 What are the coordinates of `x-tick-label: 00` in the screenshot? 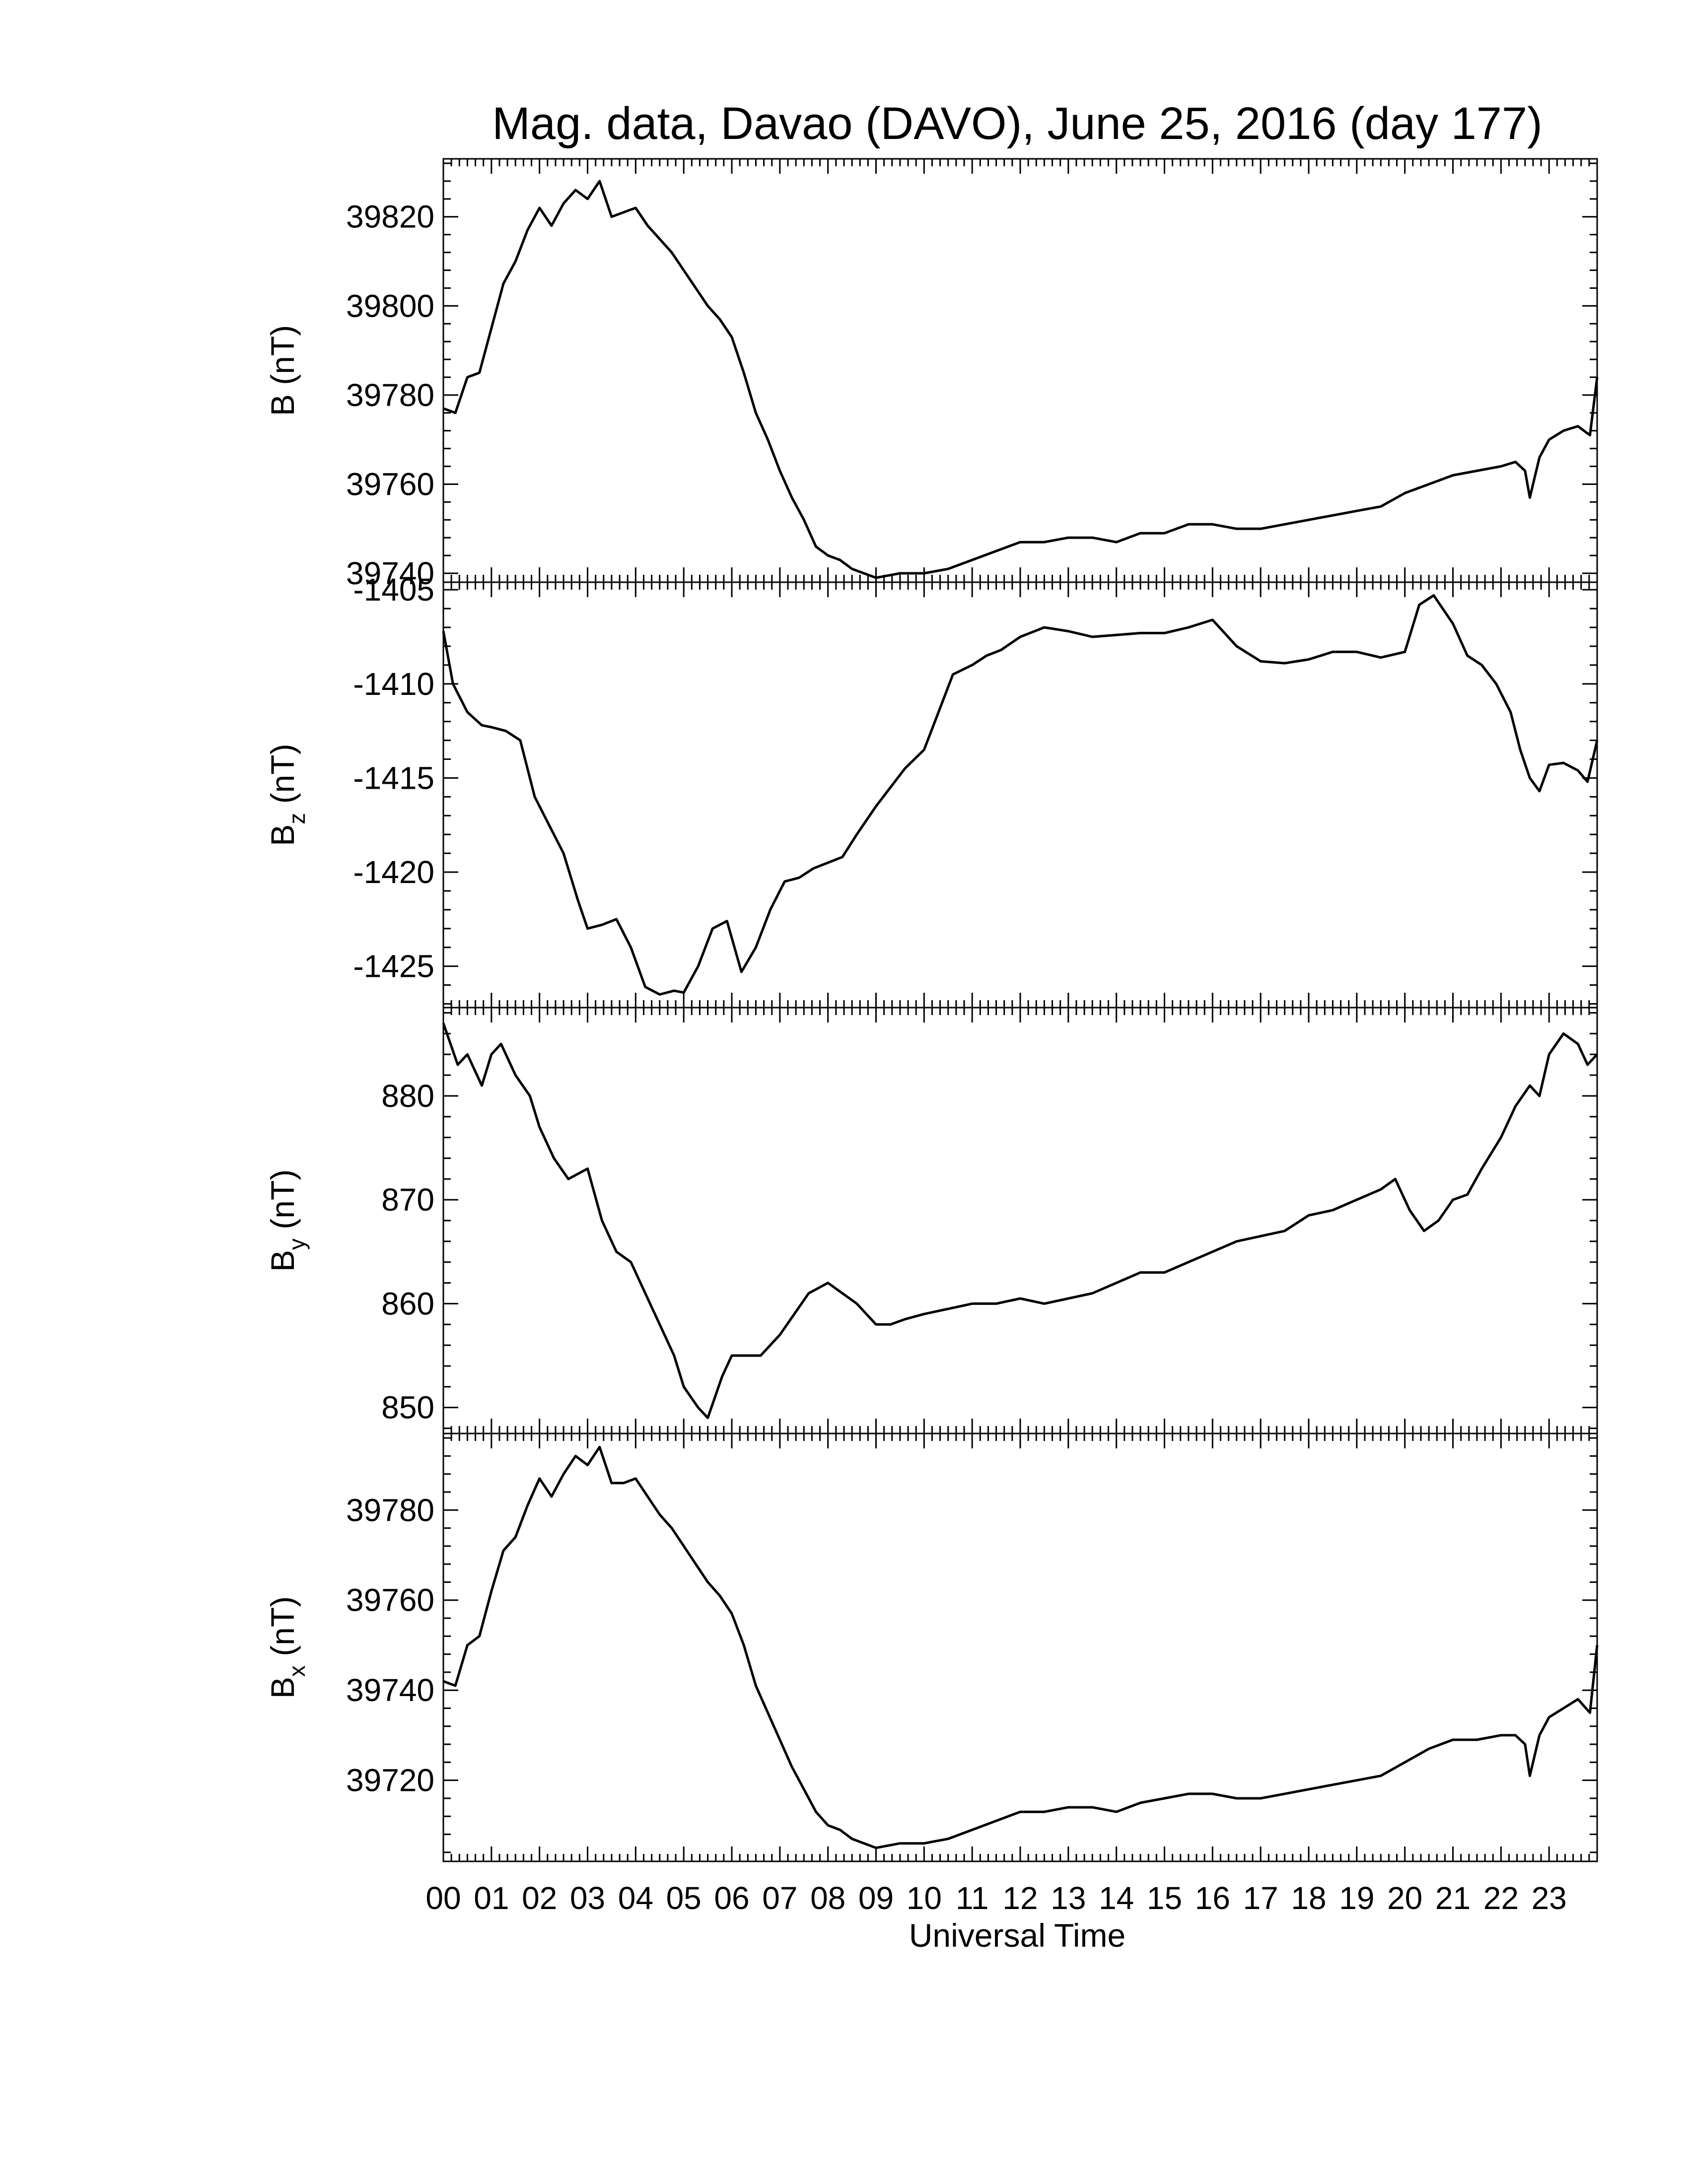 It's located at (443, 1898).